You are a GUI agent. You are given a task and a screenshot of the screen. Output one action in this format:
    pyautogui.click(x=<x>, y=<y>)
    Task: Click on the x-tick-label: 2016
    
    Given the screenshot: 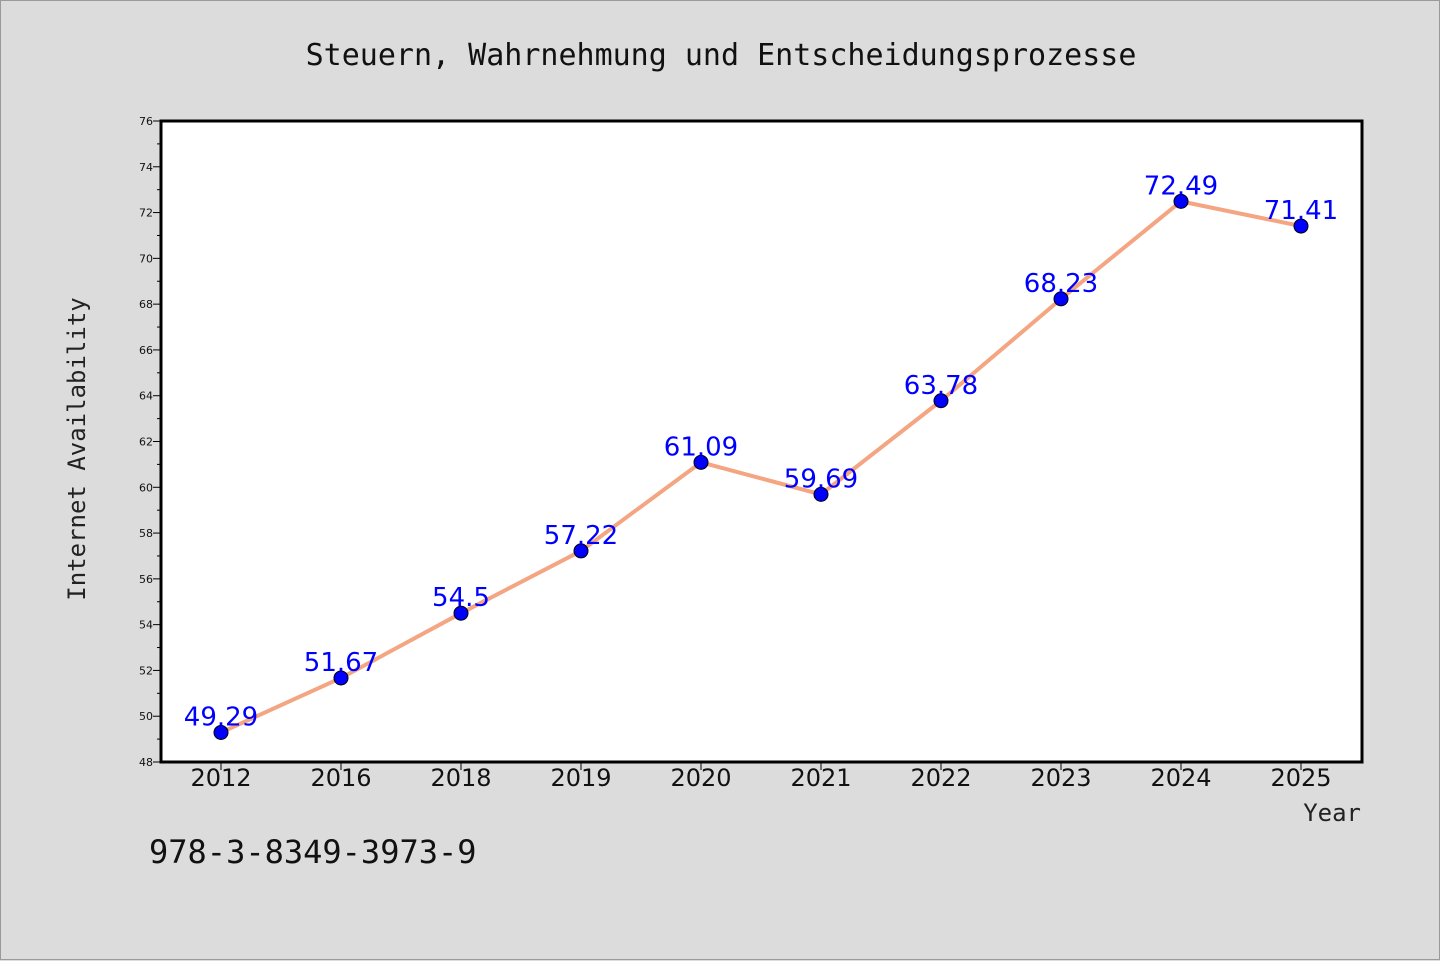 What is the action you would take?
    pyautogui.click(x=340, y=778)
    